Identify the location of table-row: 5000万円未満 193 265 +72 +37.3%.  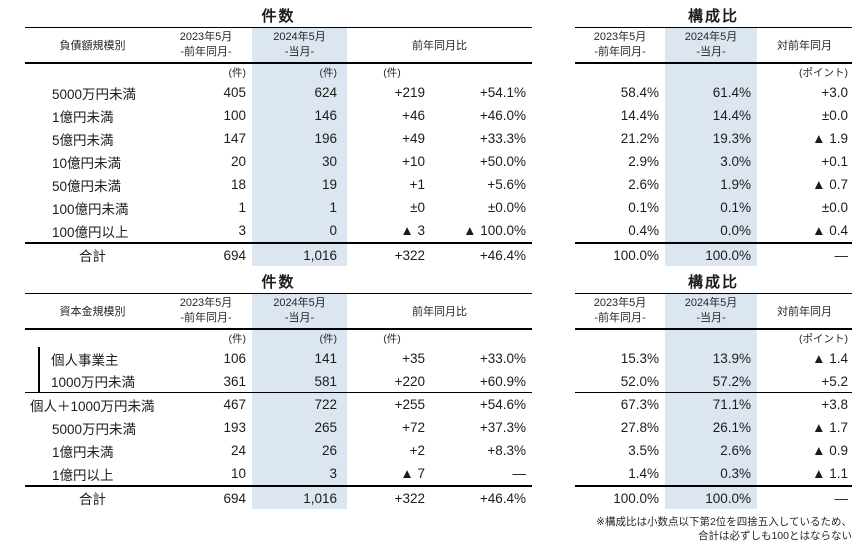
(278, 427).